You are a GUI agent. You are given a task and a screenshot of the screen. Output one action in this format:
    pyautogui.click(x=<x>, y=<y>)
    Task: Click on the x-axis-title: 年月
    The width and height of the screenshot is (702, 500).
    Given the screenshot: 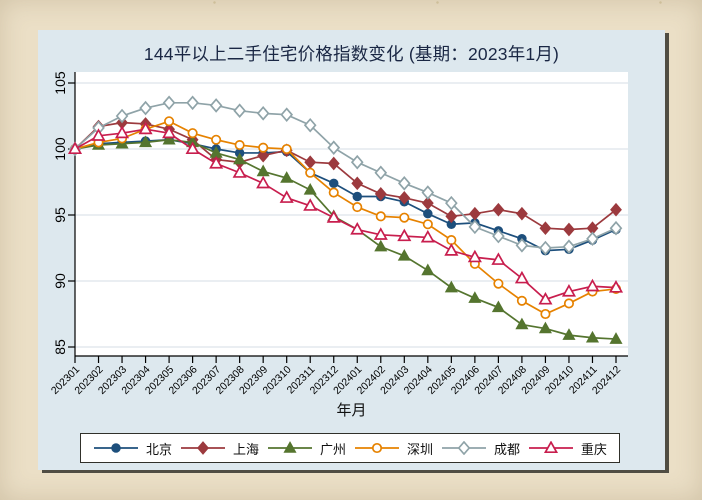 What is the action you would take?
    pyautogui.click(x=351, y=410)
    